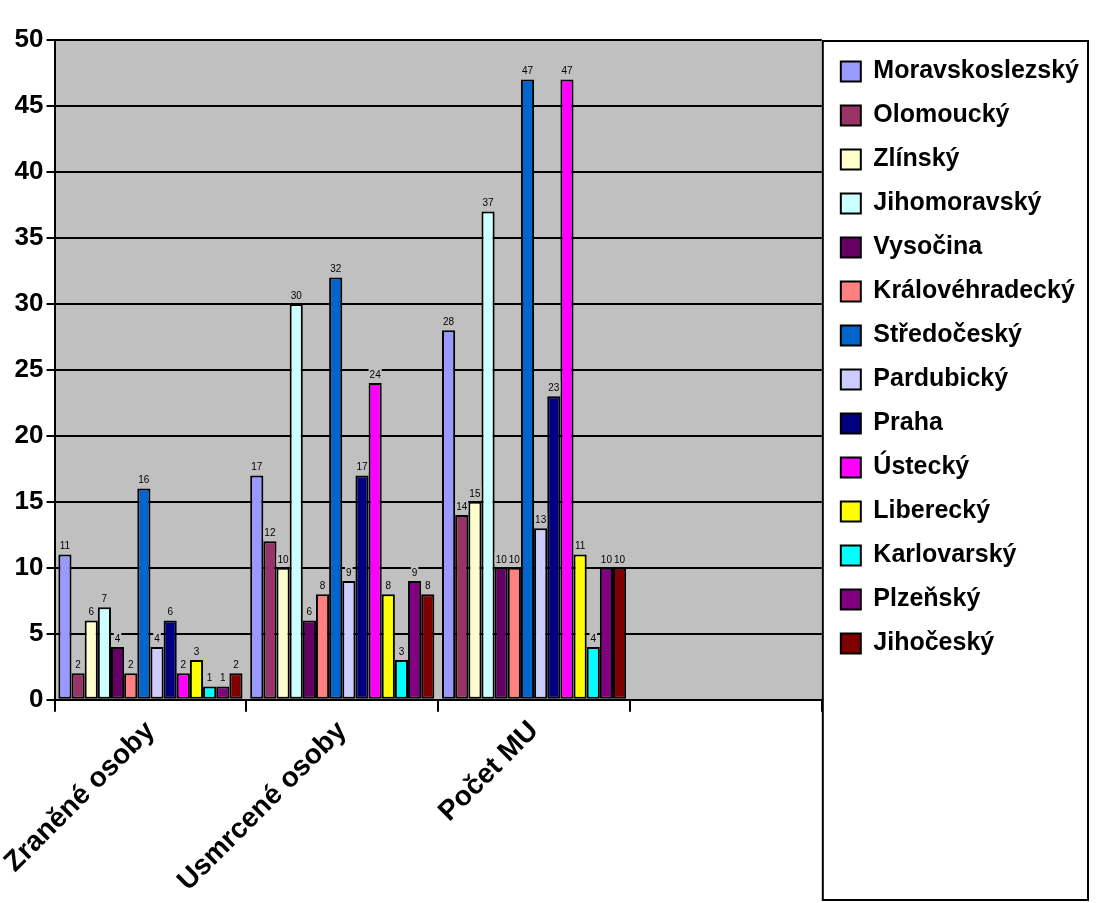 The width and height of the screenshot is (1103, 903). I want to click on legend-label: Zlínský, so click(916, 157).